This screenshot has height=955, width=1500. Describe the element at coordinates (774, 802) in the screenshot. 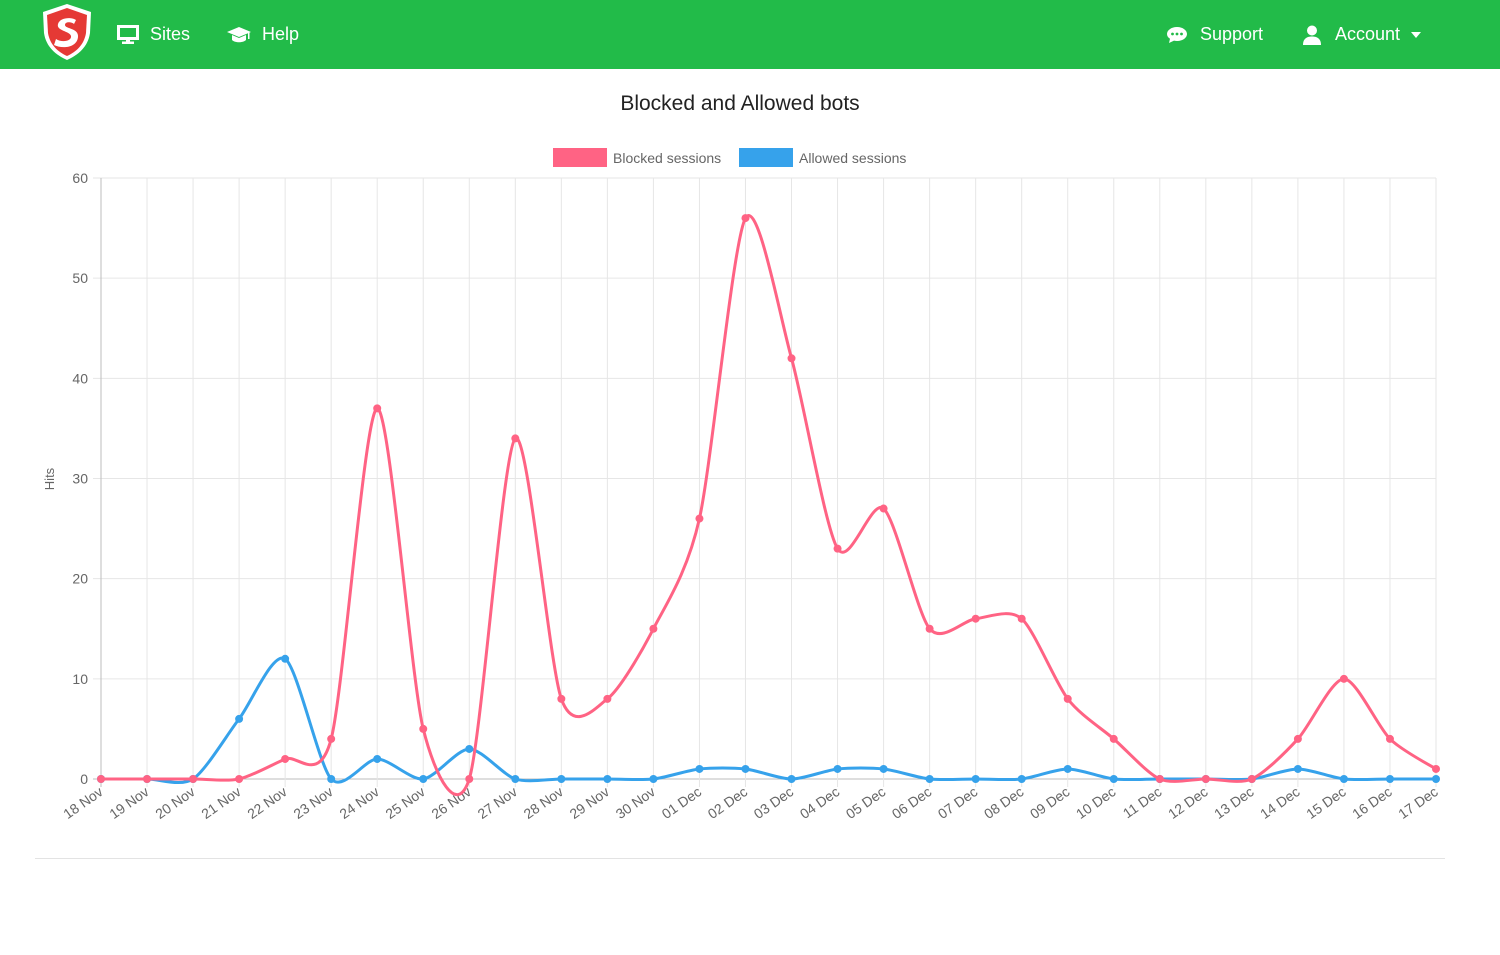

I see `x-tick-label: 03 Dec` at that location.